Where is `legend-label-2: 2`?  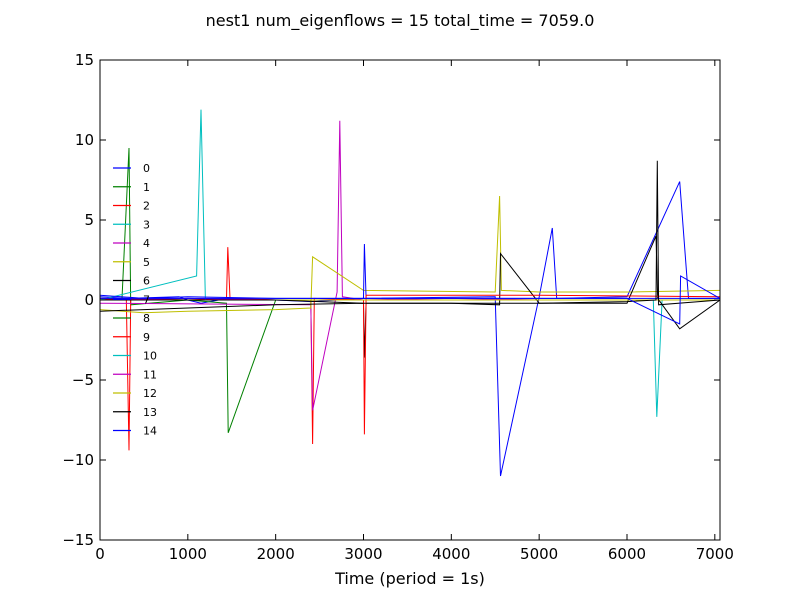 legend-label-2: 2 is located at coordinates (146, 206).